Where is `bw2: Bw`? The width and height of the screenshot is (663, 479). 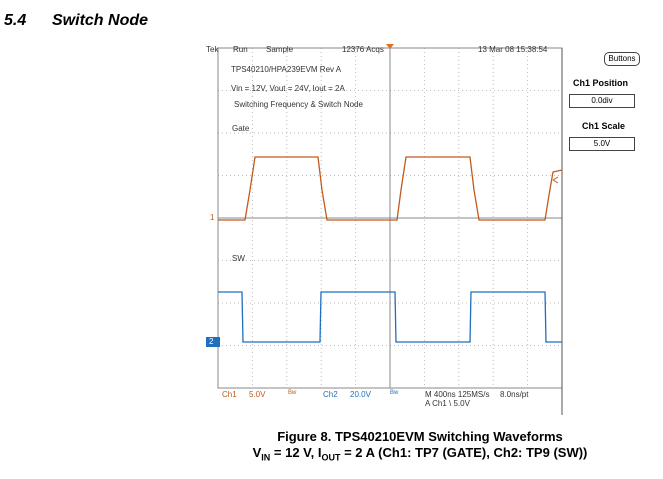
bw2: Bw is located at coordinates (394, 393).